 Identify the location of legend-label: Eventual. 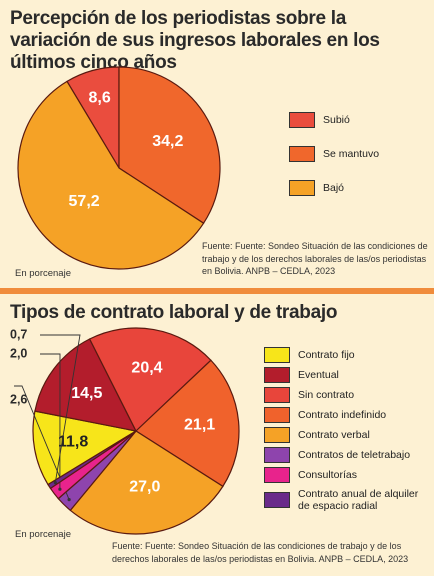
(318, 375).